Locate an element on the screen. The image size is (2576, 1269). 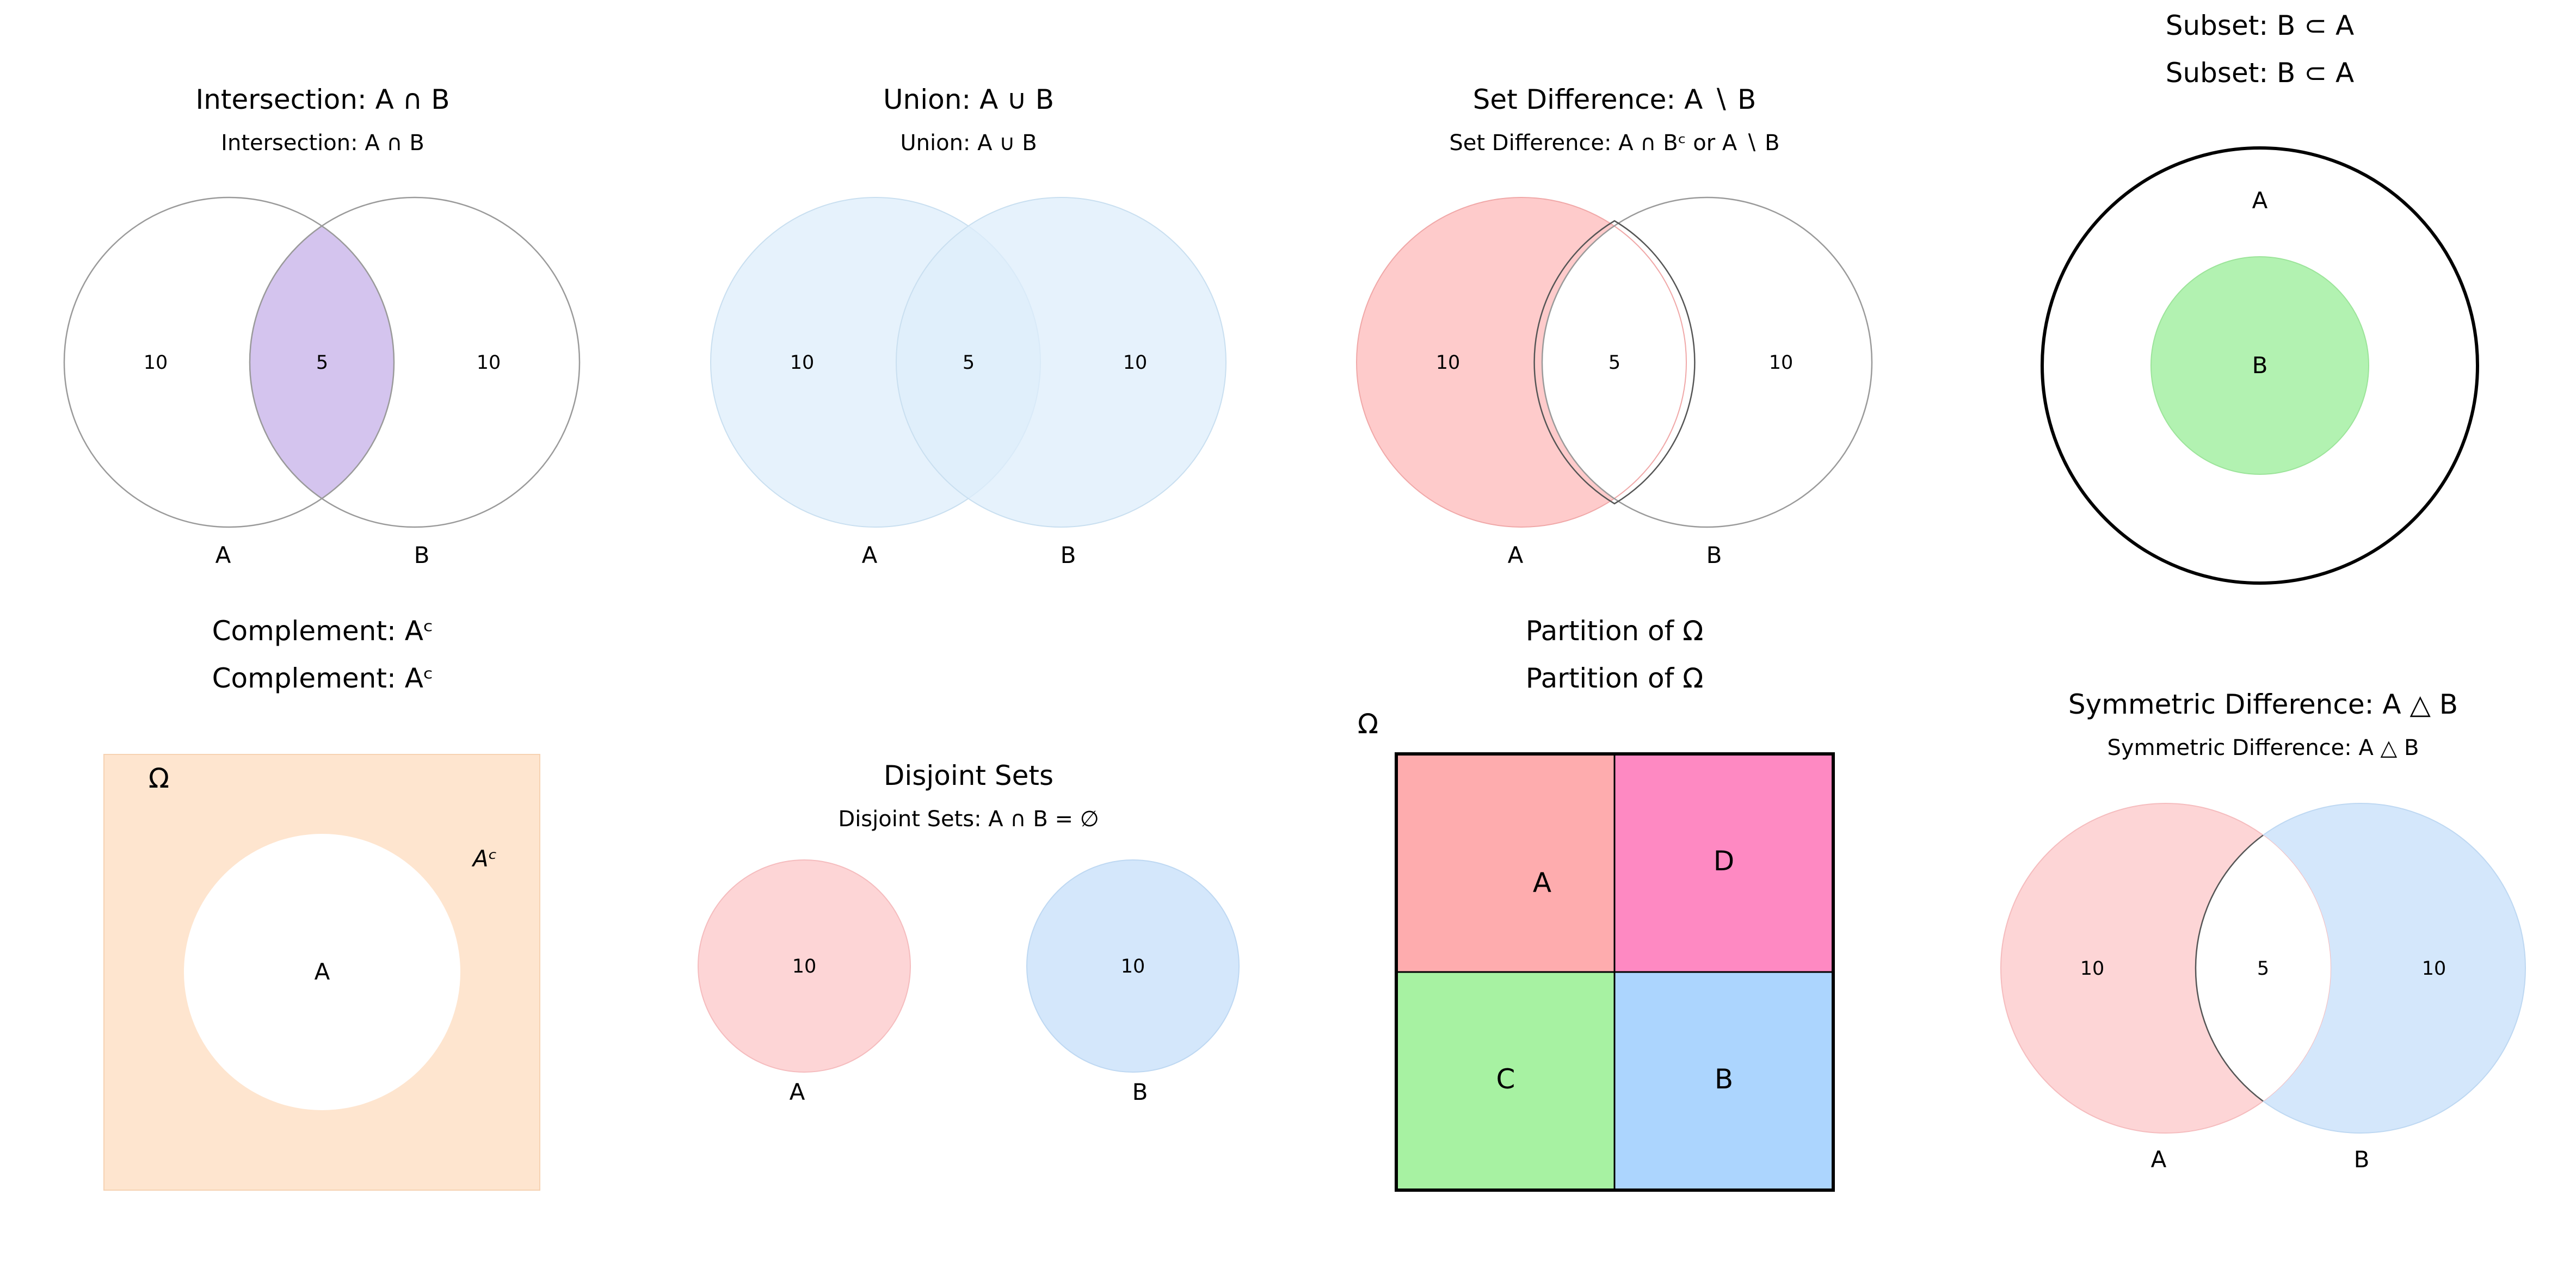
union-count-both: 5 is located at coordinates (969, 363).